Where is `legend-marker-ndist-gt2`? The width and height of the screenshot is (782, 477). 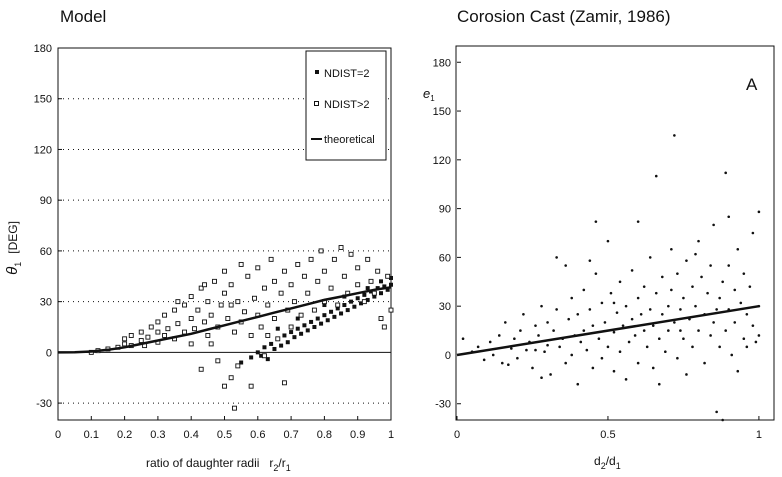 legend-marker-ndist-gt2 is located at coordinates (316, 103).